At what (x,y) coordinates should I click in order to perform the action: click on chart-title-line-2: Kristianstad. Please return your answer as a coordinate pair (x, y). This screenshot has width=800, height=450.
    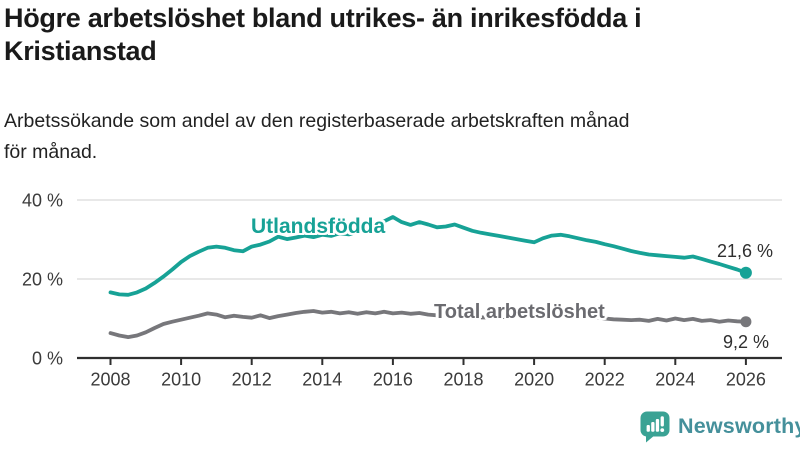
    Looking at the image, I should click on (80, 51).